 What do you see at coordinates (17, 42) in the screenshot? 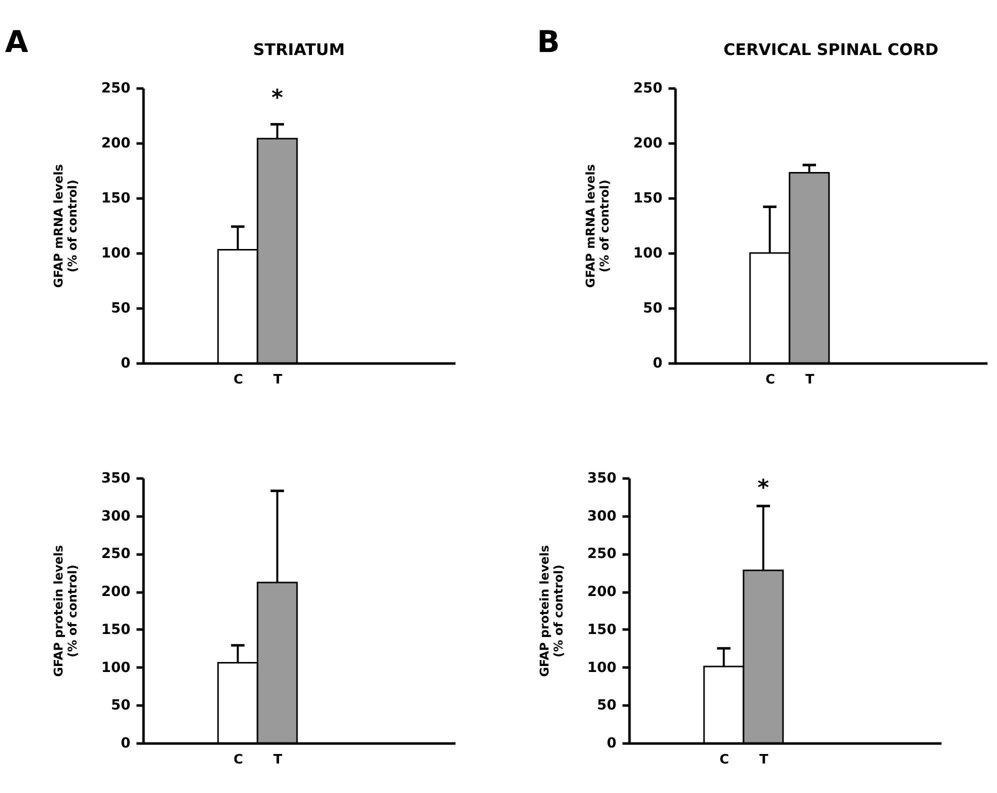
I see `text: A` at bounding box center [17, 42].